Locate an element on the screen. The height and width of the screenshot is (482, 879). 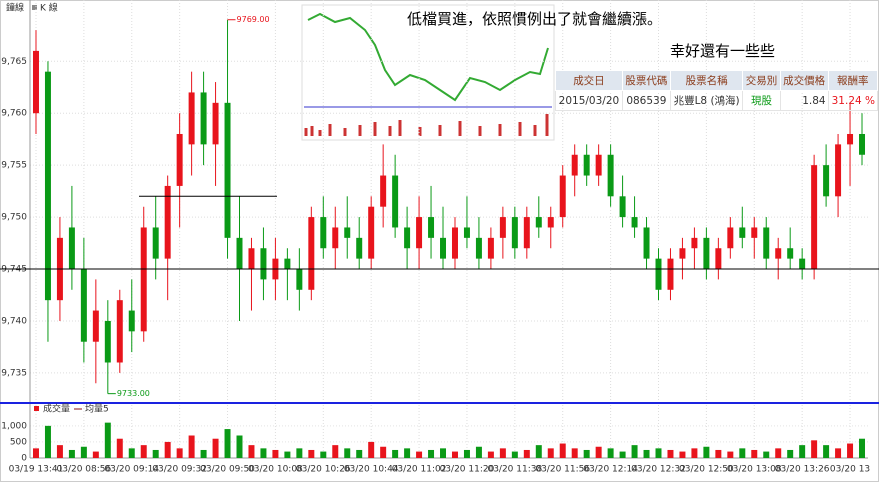
legend-entry: 成交量 is located at coordinates (56, 409).